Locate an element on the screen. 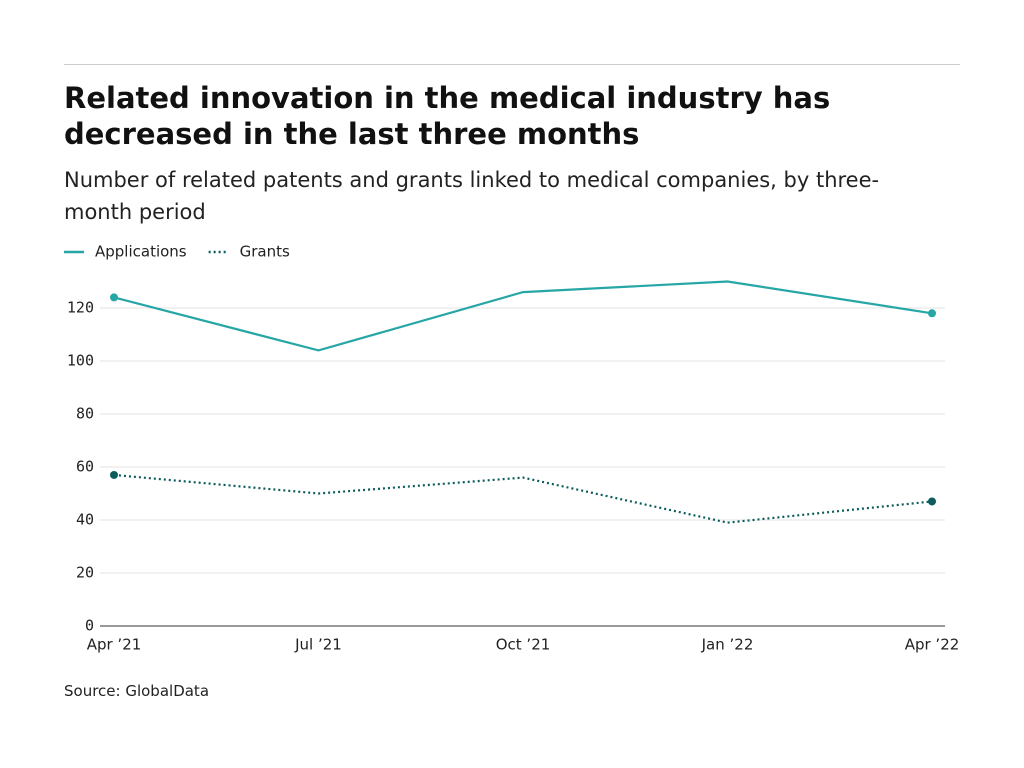 The width and height of the screenshot is (1024, 768). legend-label: Applications is located at coordinates (141, 252).